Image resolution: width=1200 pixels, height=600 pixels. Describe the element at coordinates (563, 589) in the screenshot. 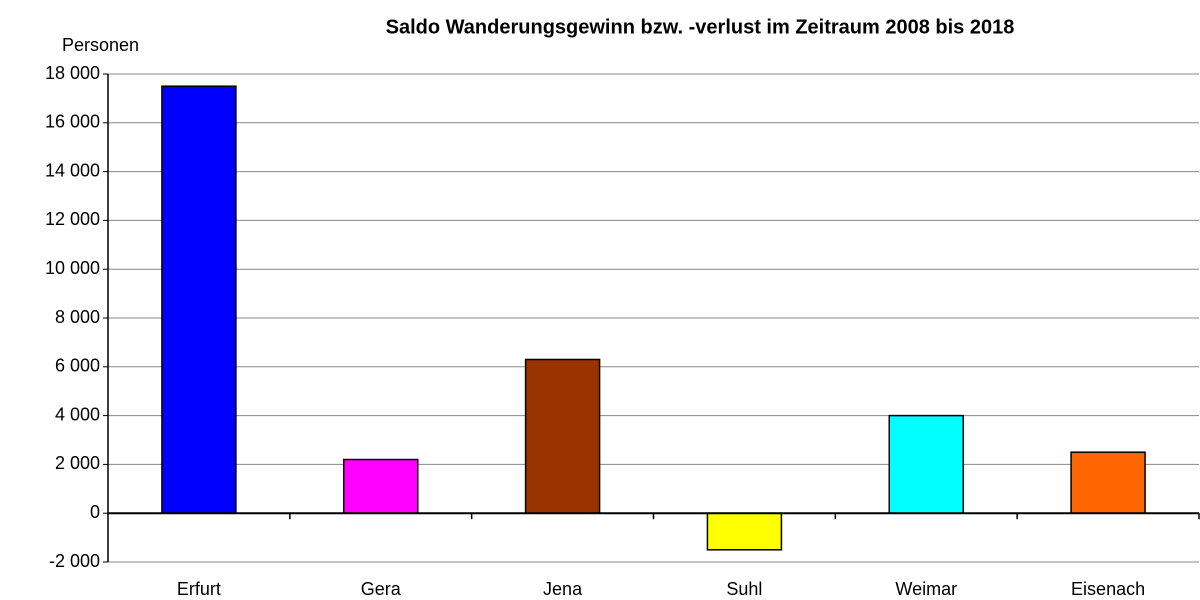

I see `x-tick-label: Jena` at that location.